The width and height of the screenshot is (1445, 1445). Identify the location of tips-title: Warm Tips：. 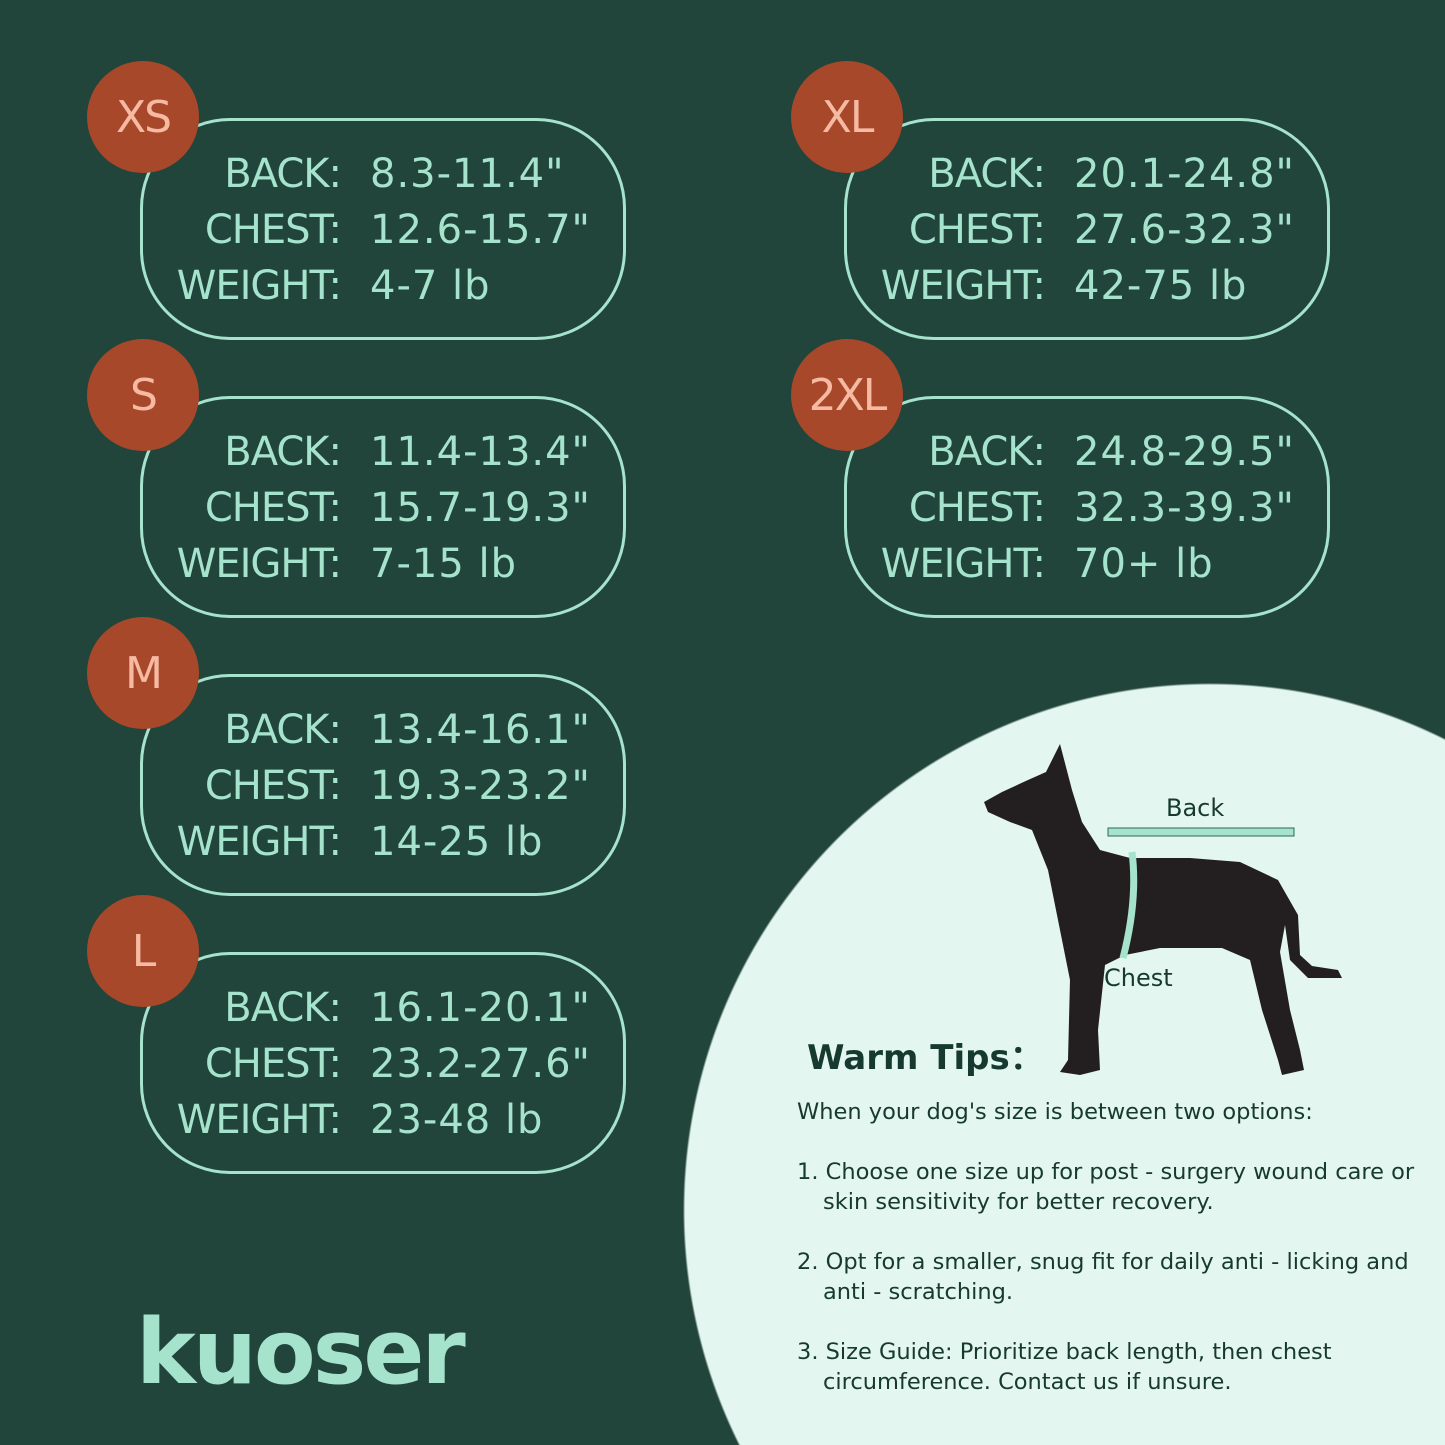
(925, 1058).